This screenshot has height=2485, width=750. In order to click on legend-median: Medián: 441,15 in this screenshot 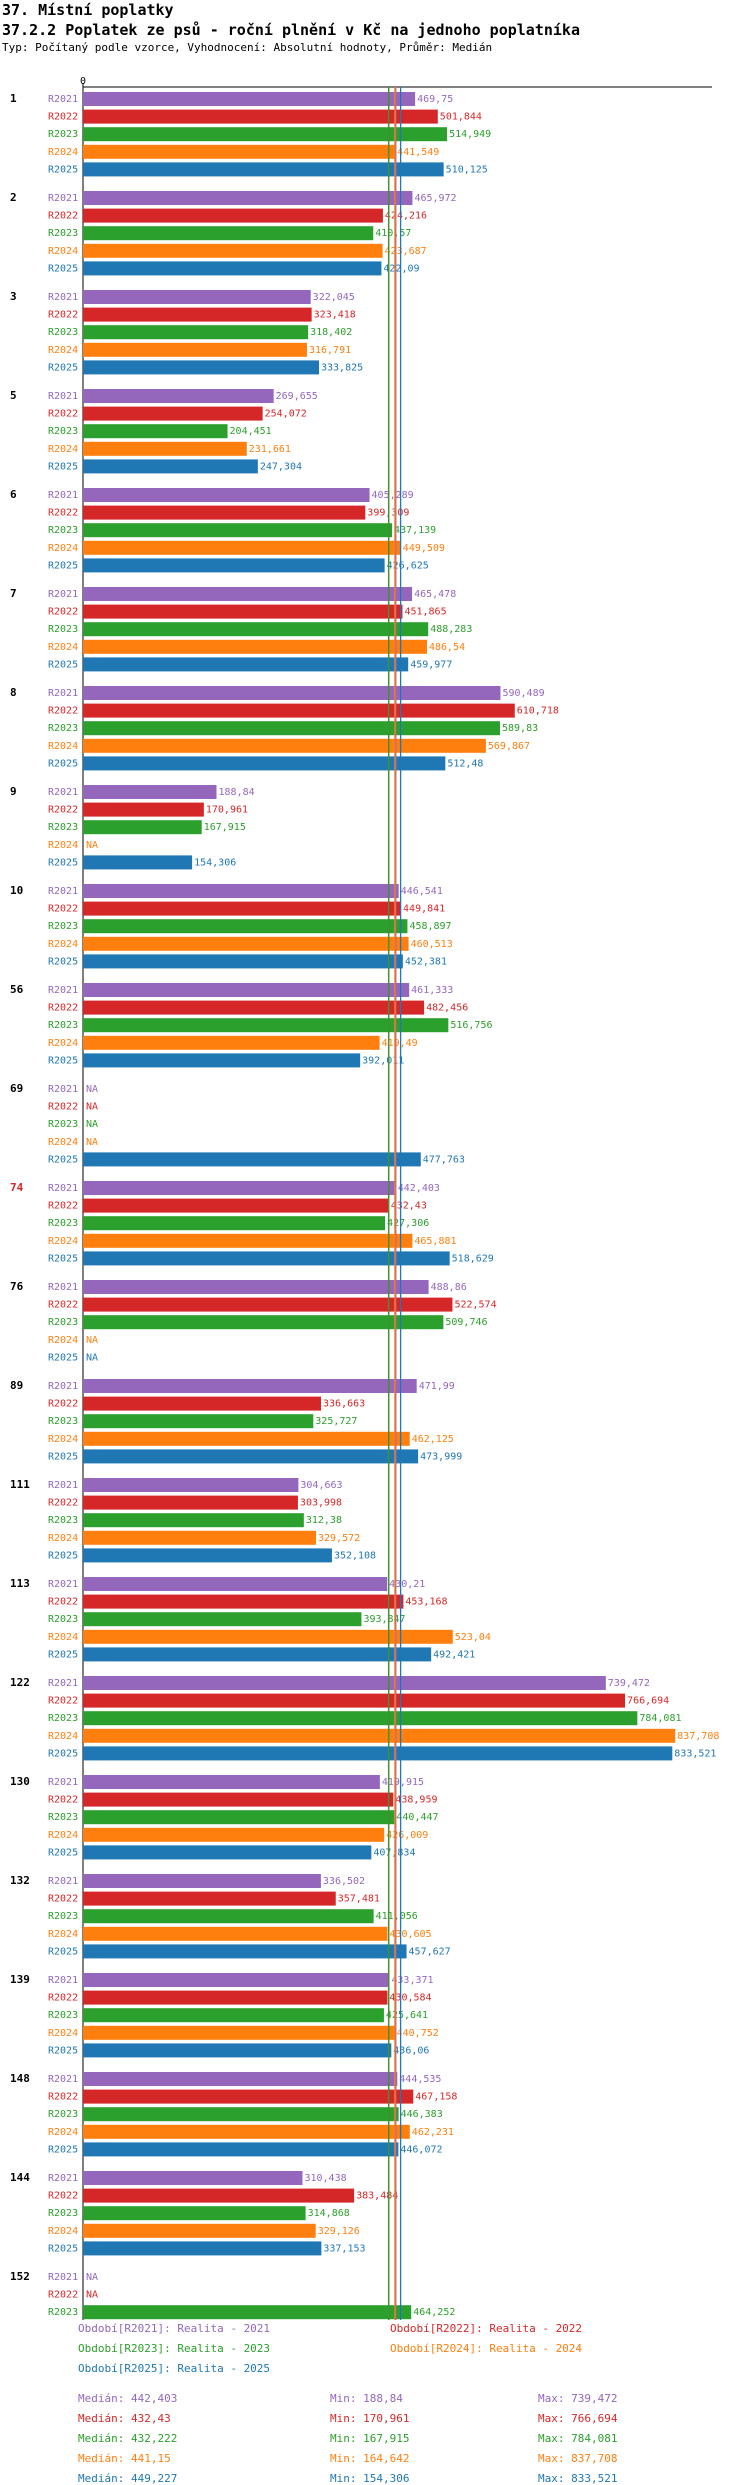, I will do `click(124, 2458)`.